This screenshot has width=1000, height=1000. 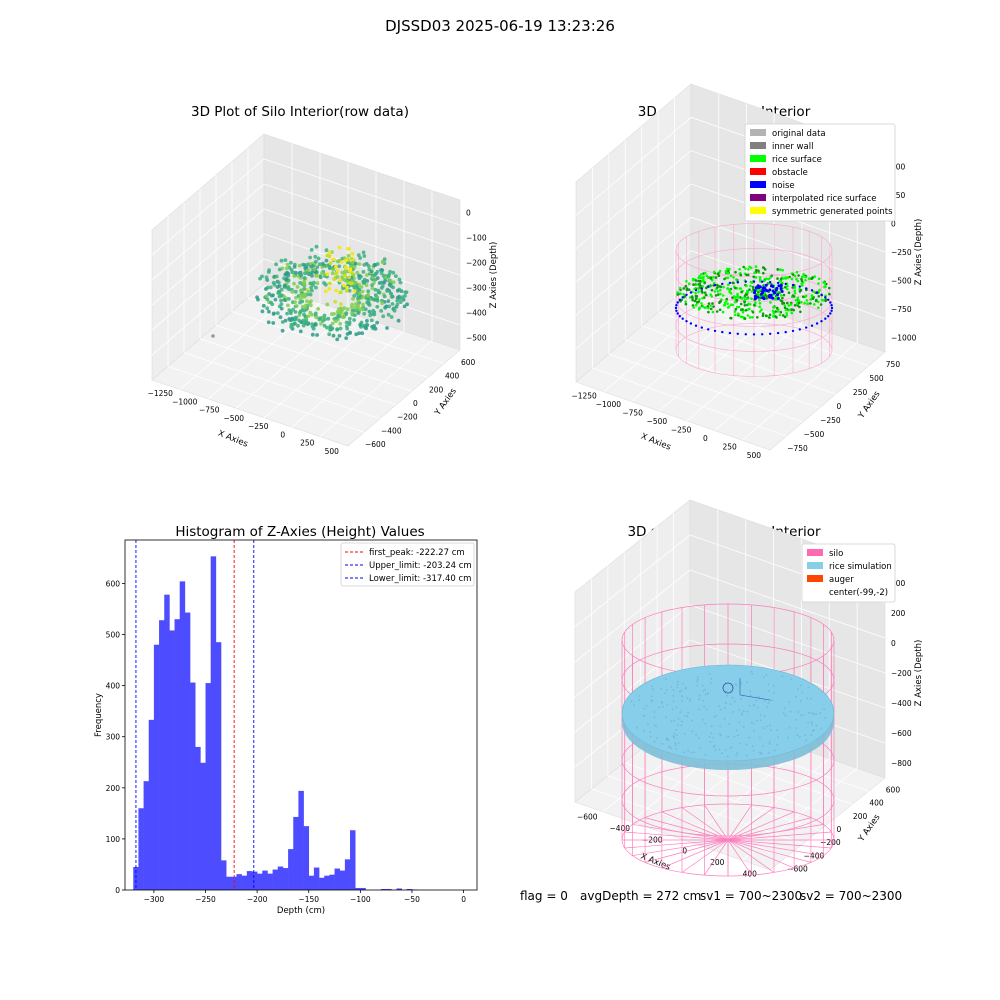 I want to click on p4-grid-z, so click(x=730, y=651).